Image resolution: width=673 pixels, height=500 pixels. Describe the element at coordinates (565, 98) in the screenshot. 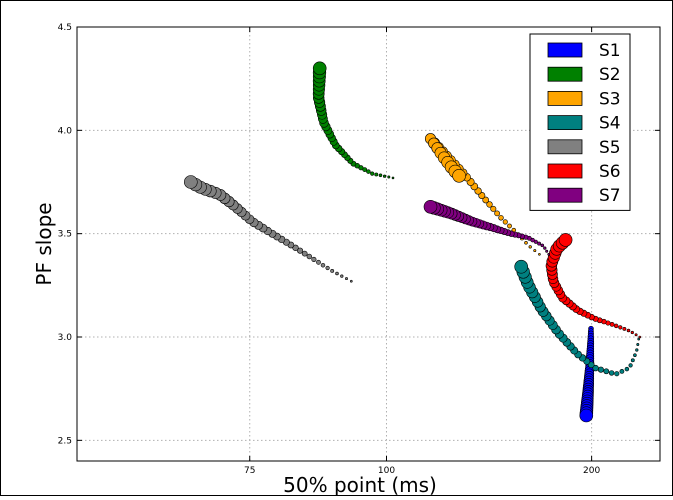

I see `legend-swatch-S3` at that location.